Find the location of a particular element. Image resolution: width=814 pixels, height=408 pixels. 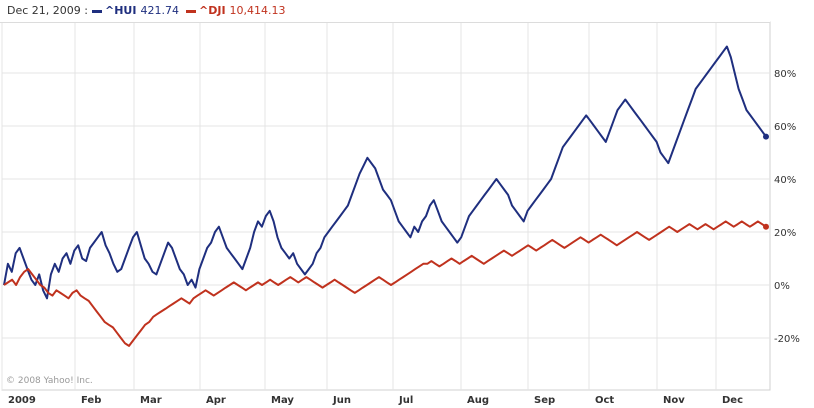

y-tick-label: -20% is located at coordinates (787, 339).